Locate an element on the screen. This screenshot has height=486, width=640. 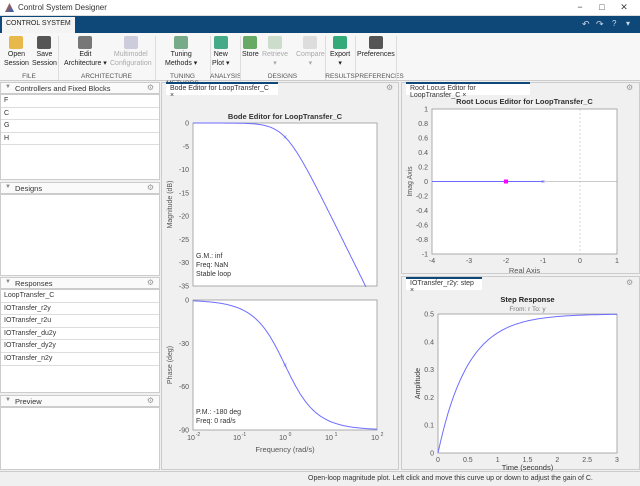
close-button: ✕ is located at coordinates (624, 7).